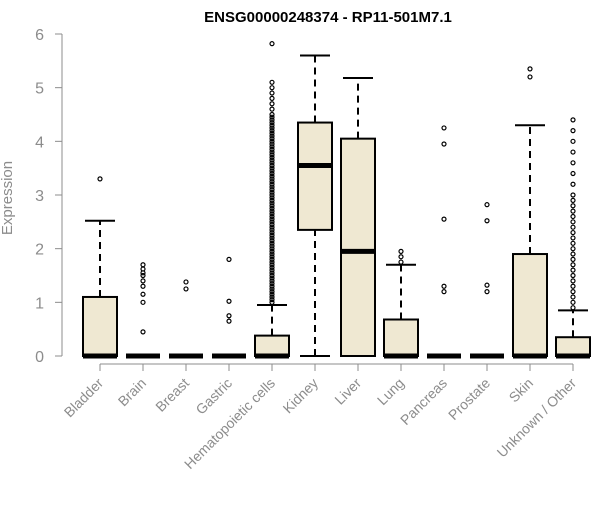 The width and height of the screenshot is (600, 505). Describe the element at coordinates (537, 418) in the screenshot. I see `x-tick-label: Unknown / Other` at that location.